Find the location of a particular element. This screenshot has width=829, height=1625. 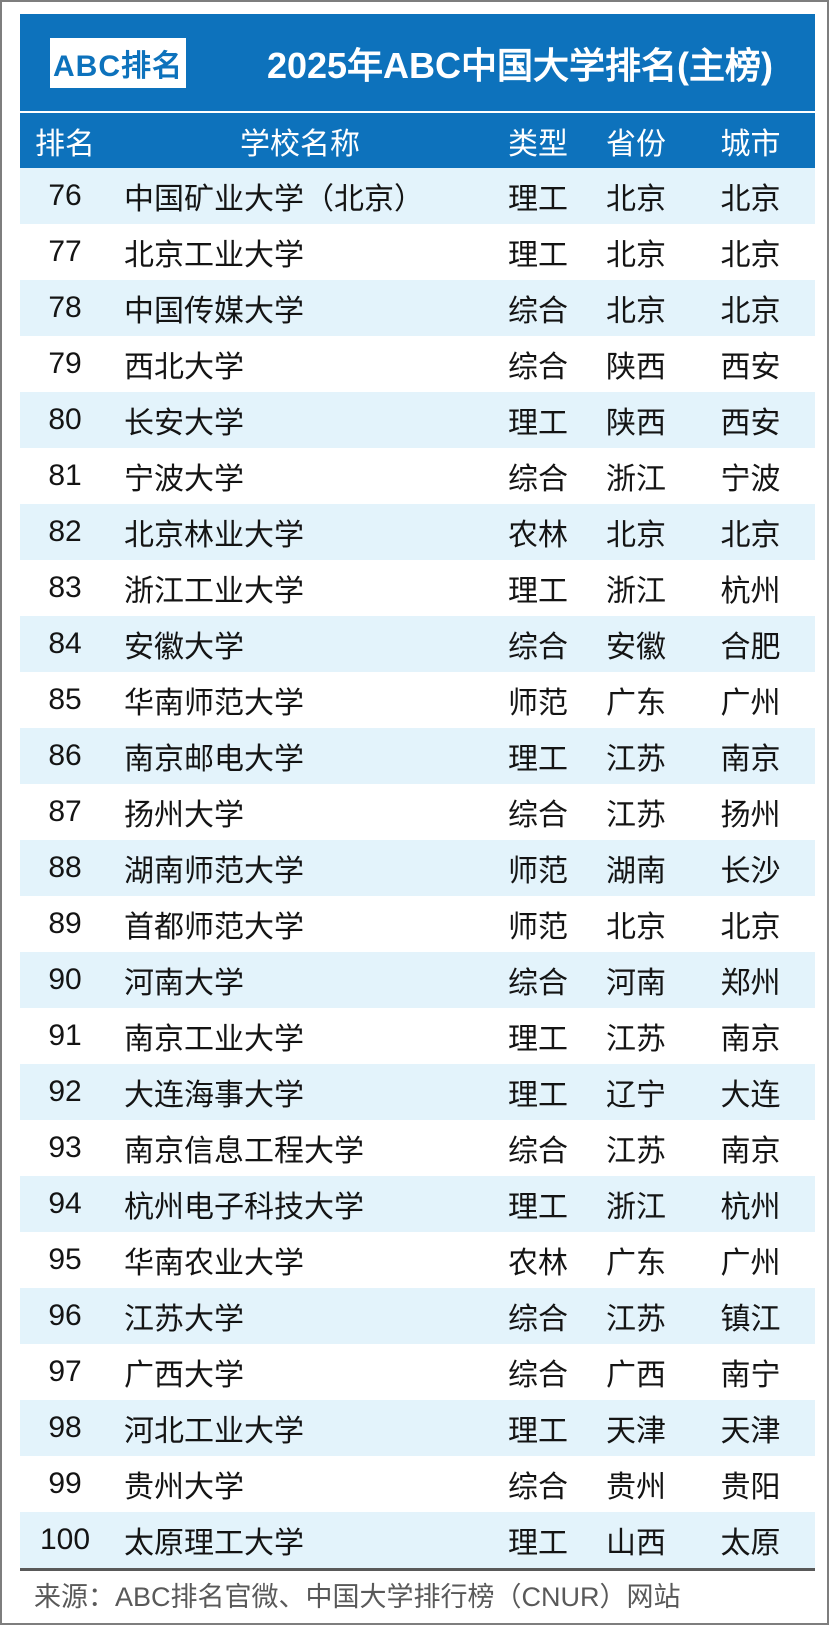

school-cell: 宁波大学 is located at coordinates (184, 479).